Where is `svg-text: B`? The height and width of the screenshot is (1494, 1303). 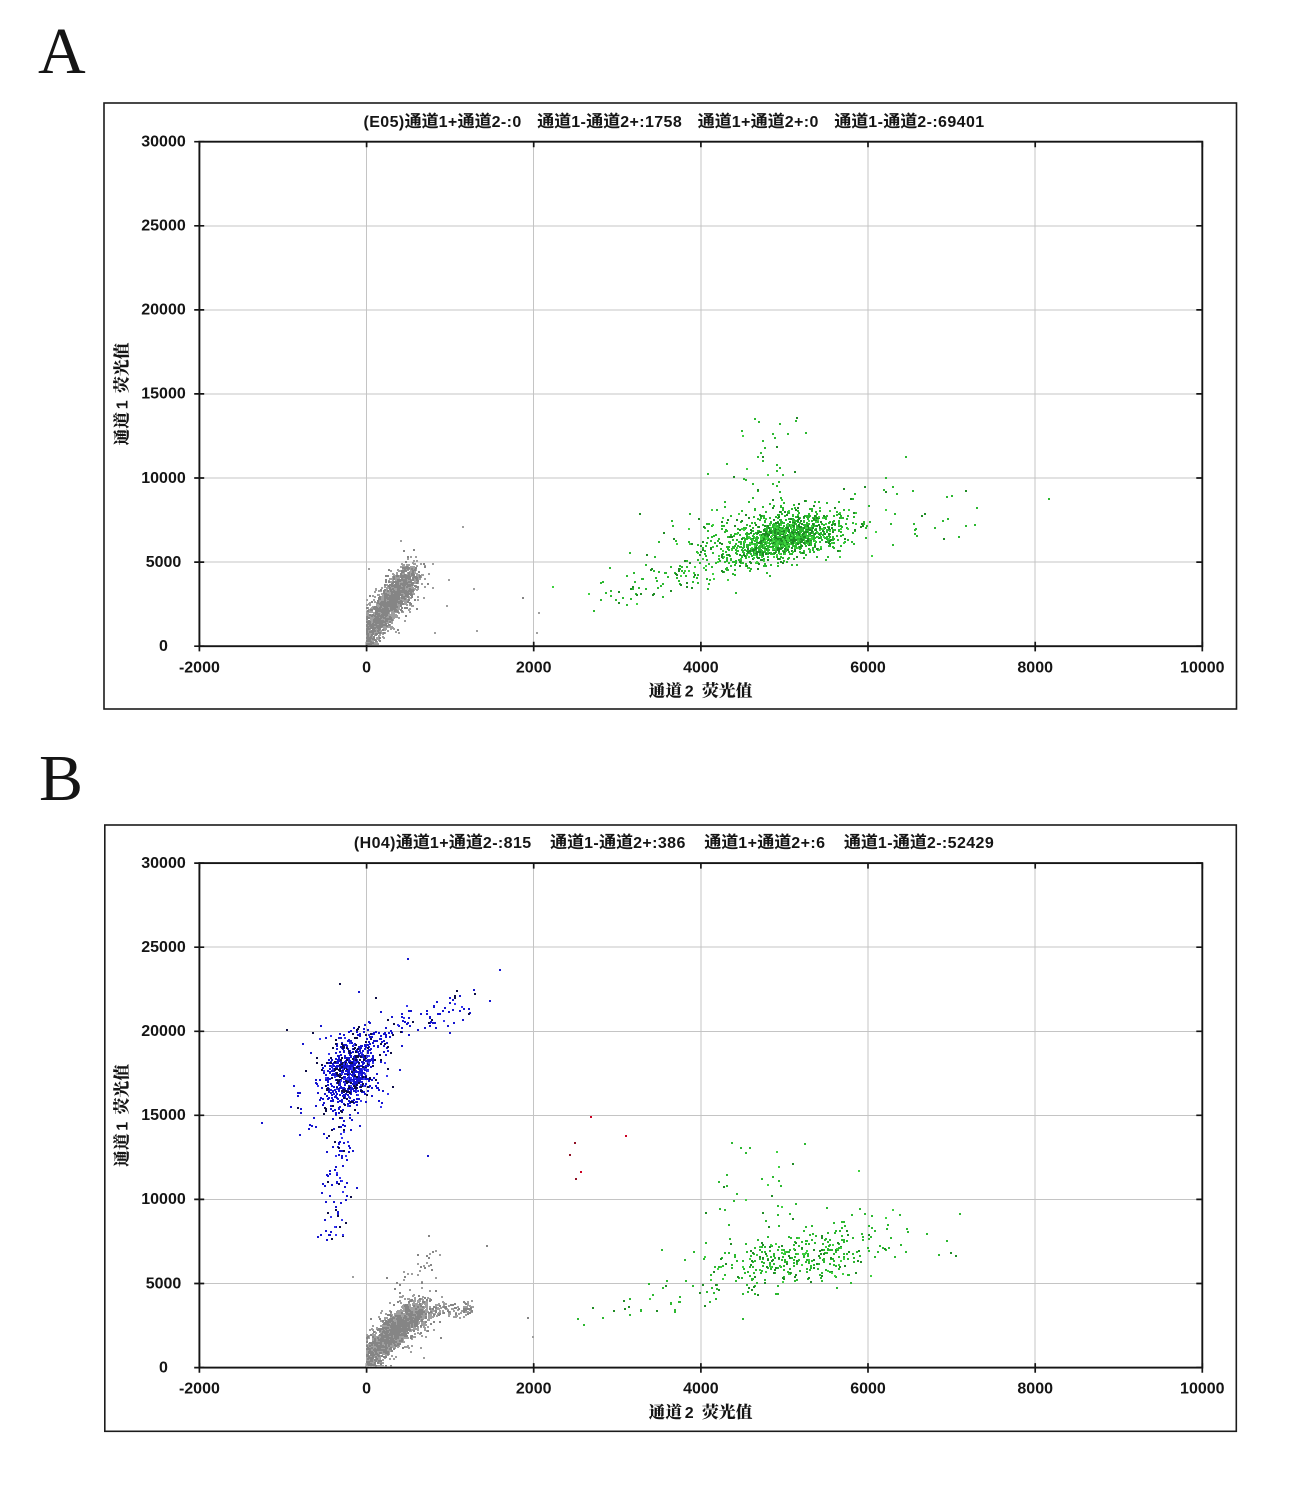
svg-text: B is located at coordinates (61, 778).